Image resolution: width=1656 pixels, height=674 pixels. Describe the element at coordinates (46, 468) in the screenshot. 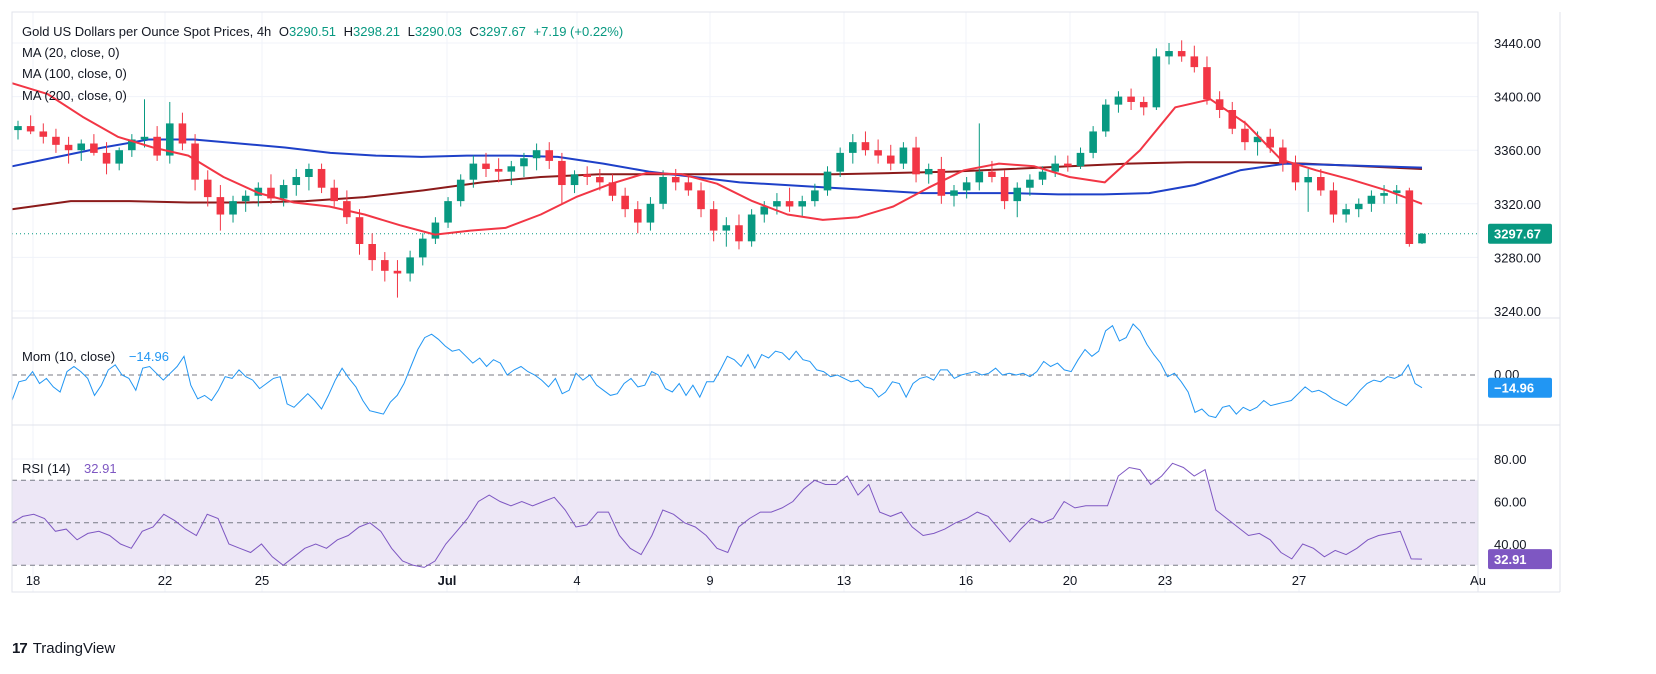

I see `rsi-legend-label: RSI (14)` at that location.